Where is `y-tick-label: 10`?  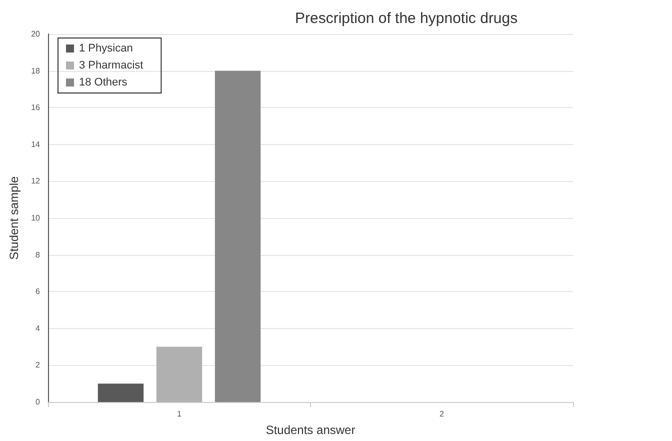 y-tick-label: 10 is located at coordinates (36, 218).